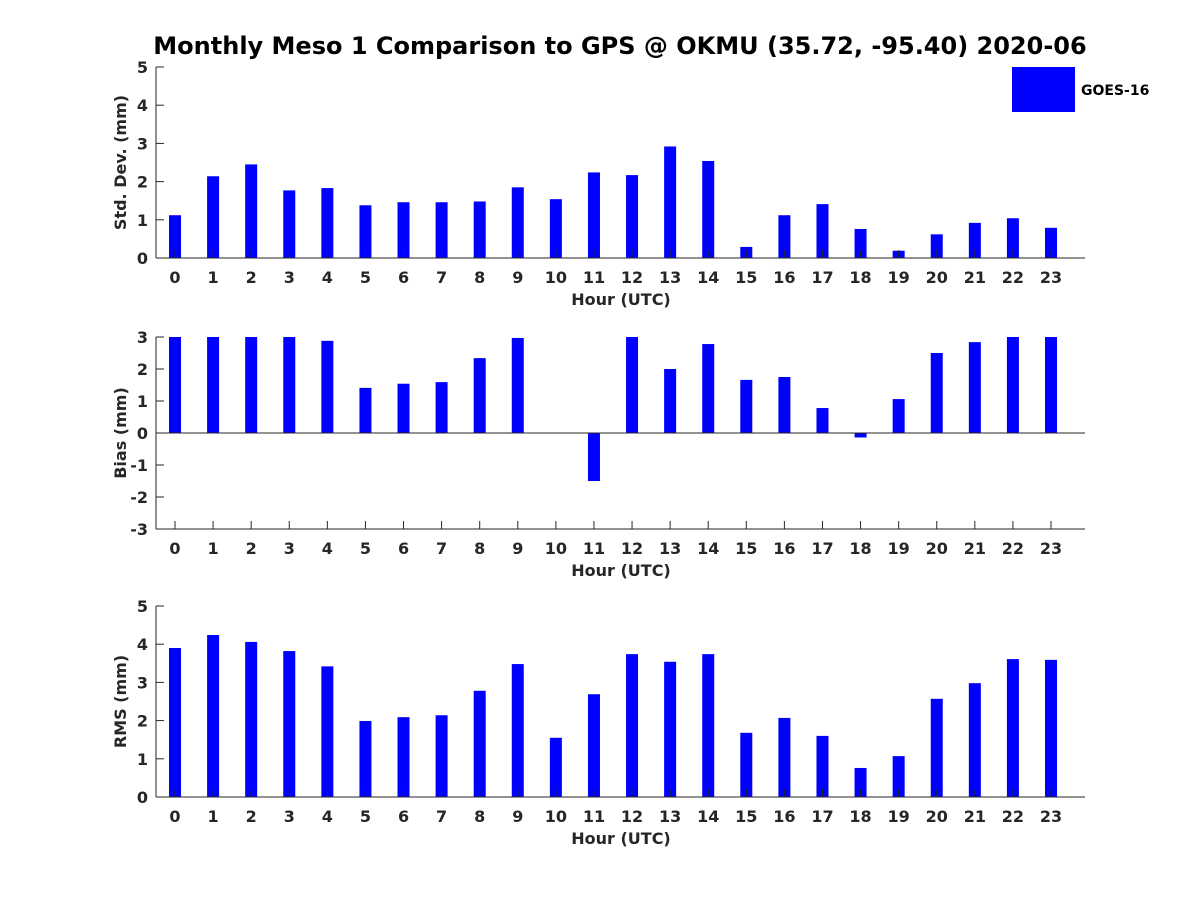 This screenshot has width=1200, height=900. I want to click on x-tick-label: 20, so click(937, 816).